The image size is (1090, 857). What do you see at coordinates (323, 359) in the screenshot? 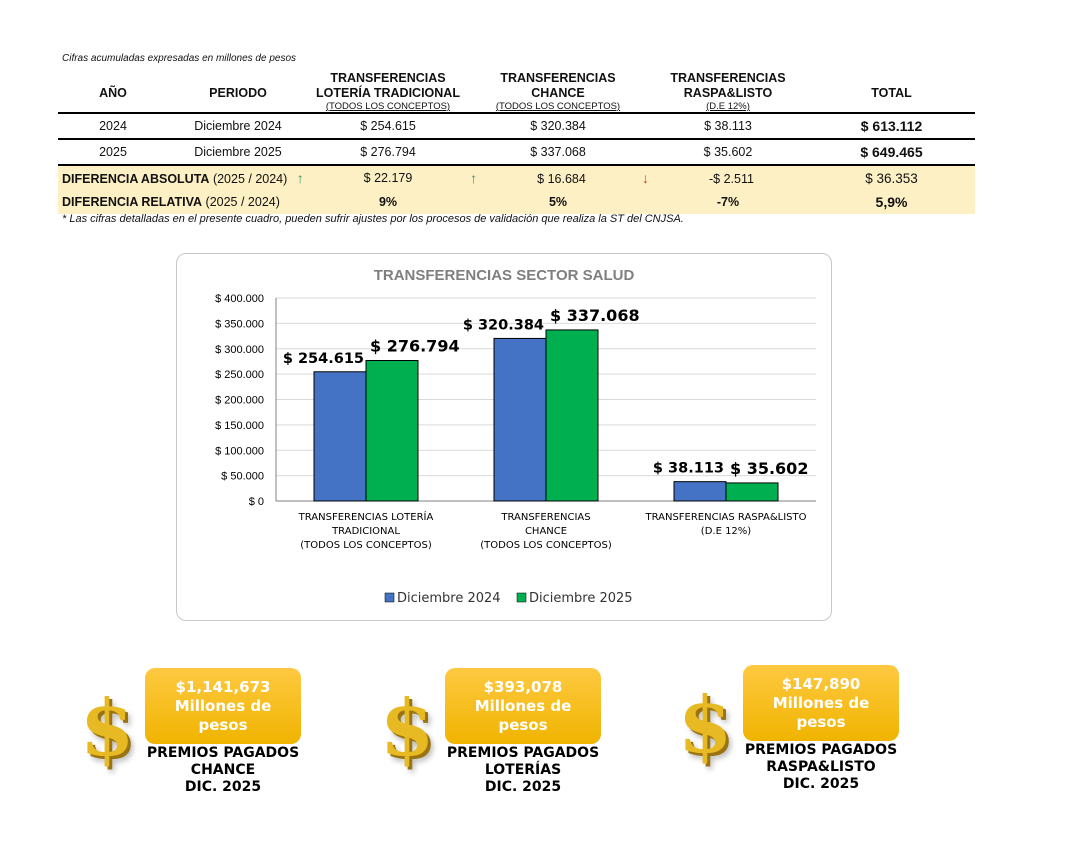
I see `data-label: $ 254.615` at bounding box center [323, 359].